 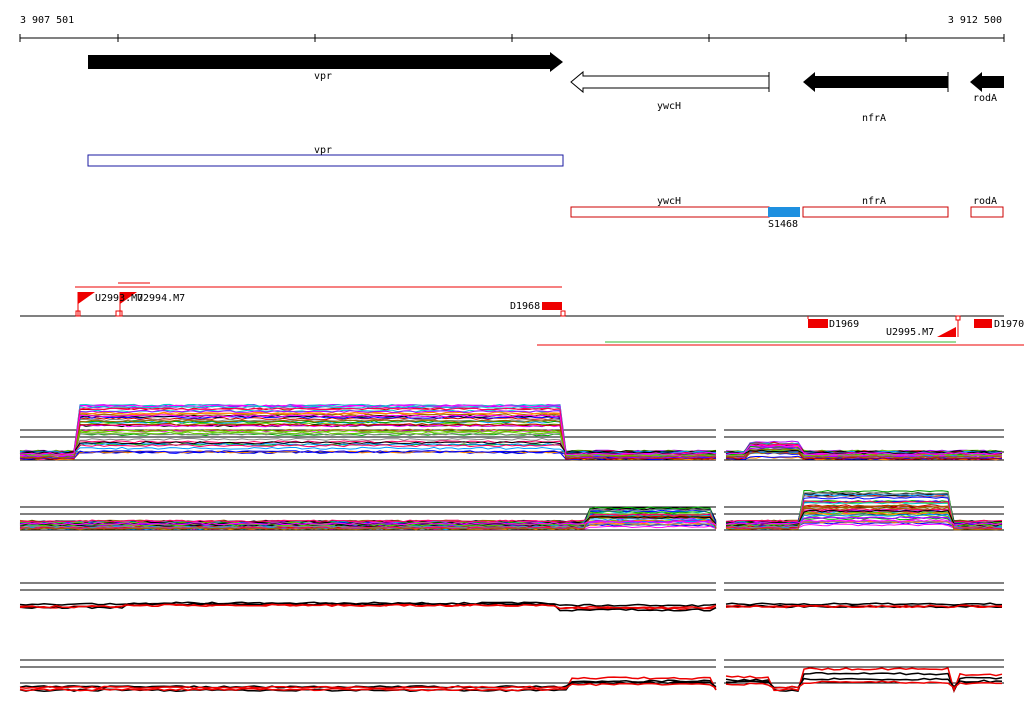 What do you see at coordinates (985, 98) in the screenshot?
I see `gene-label: rodA` at bounding box center [985, 98].